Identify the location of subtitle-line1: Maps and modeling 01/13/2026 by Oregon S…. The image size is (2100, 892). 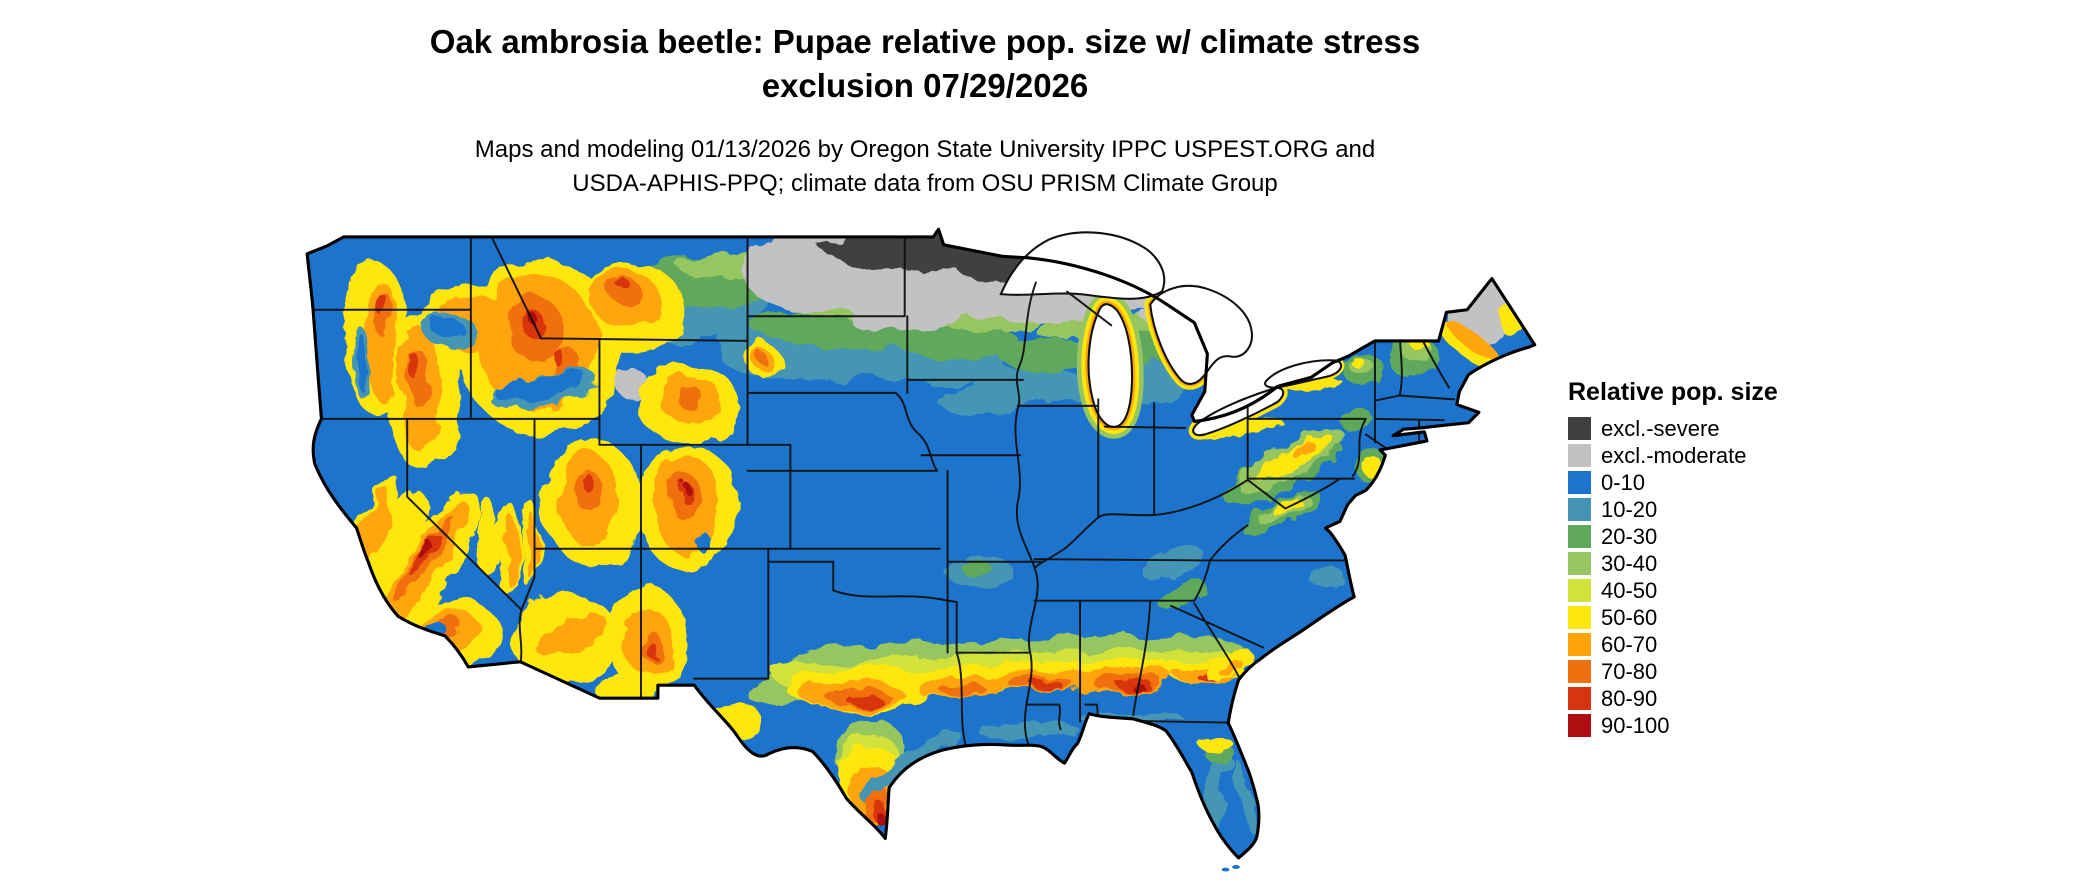
(925, 150).